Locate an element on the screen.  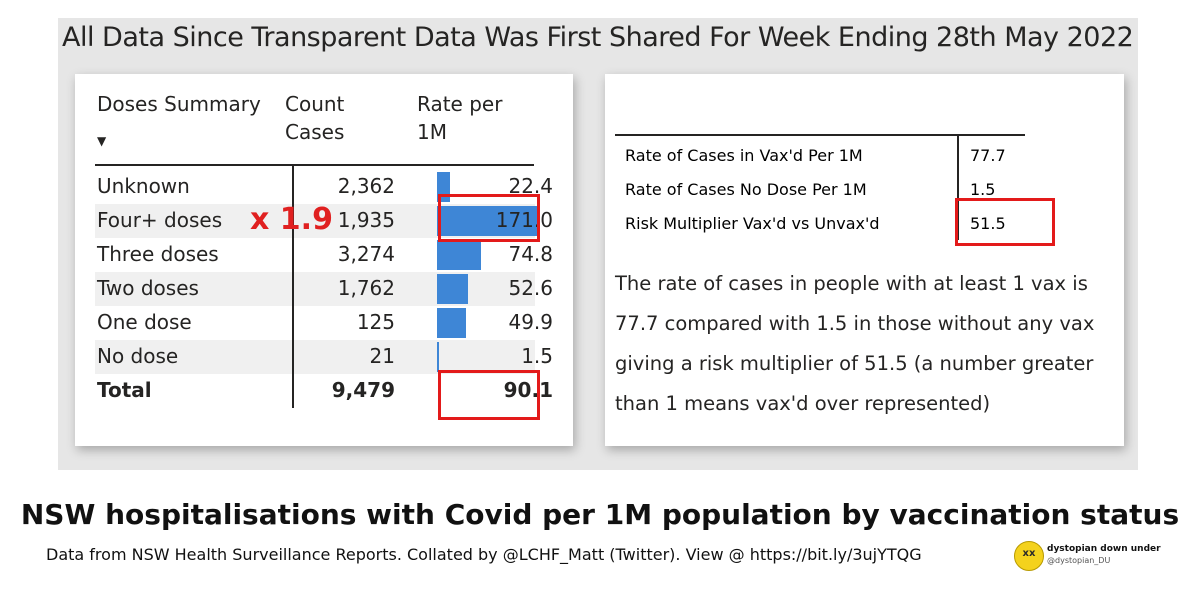
row-label: Three doses is located at coordinates (158, 254).